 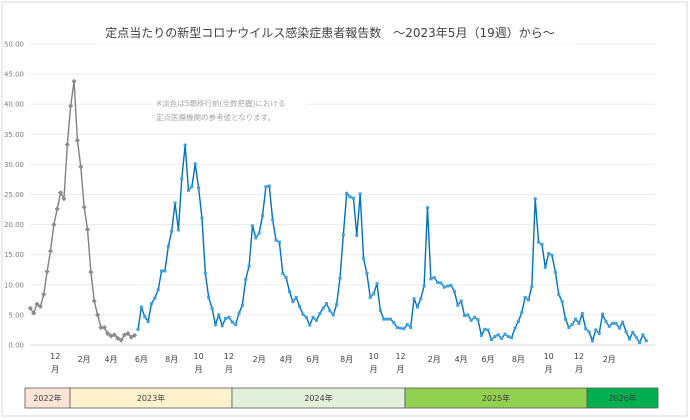 I want to click on year-band: 2023年, so click(x=151, y=398).